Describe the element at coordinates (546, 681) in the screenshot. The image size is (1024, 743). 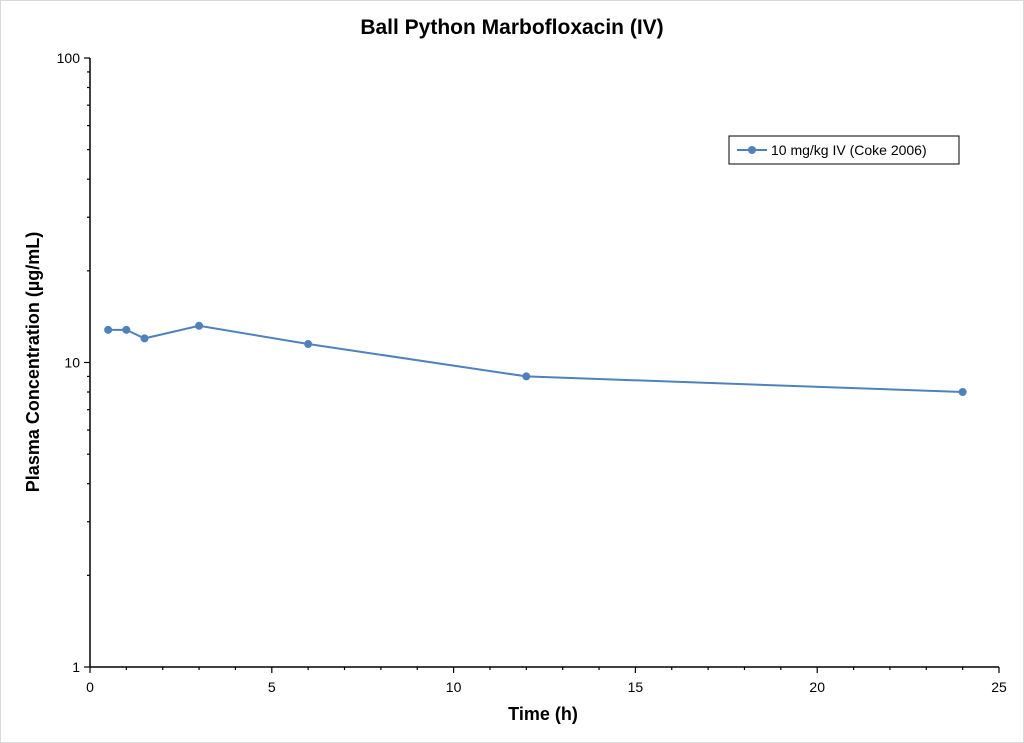
I see `x-axis-ticks: 0 5 10 15 20 25` at that location.